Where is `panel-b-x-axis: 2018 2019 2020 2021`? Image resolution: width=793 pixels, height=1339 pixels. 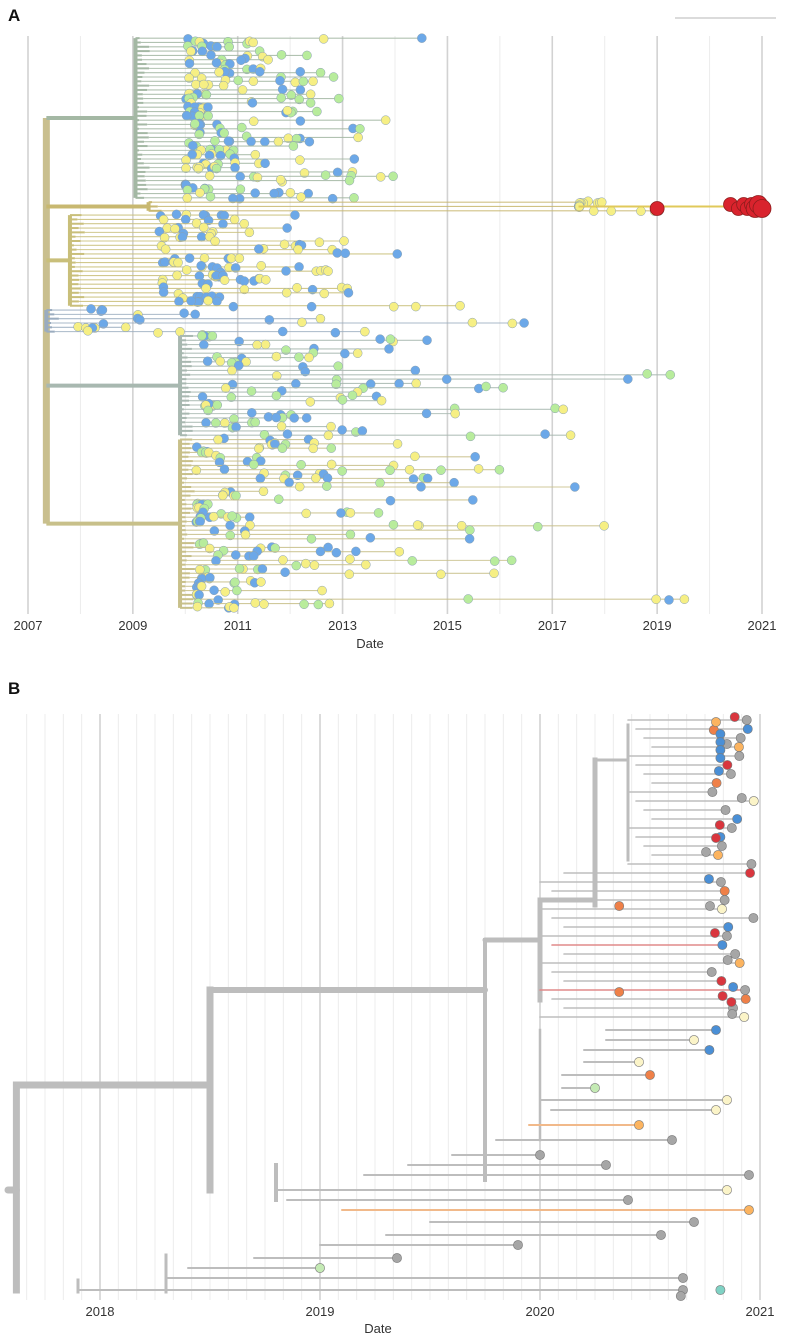
panel-b-x-axis: 2018 2019 2020 2021 is located at coordinates (430, 1311).